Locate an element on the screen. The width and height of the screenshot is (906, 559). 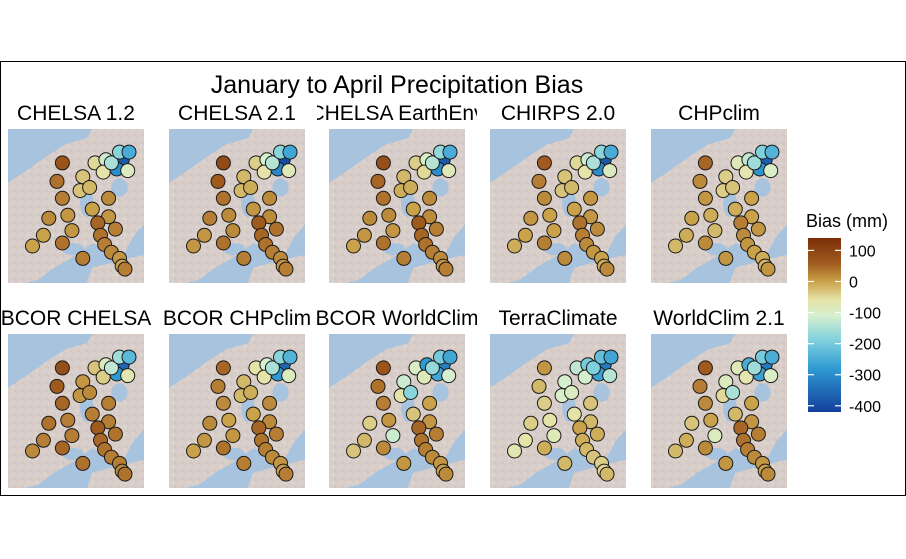
panel-title-wrap: CHELSA 1.2 is located at coordinates (76, 113).